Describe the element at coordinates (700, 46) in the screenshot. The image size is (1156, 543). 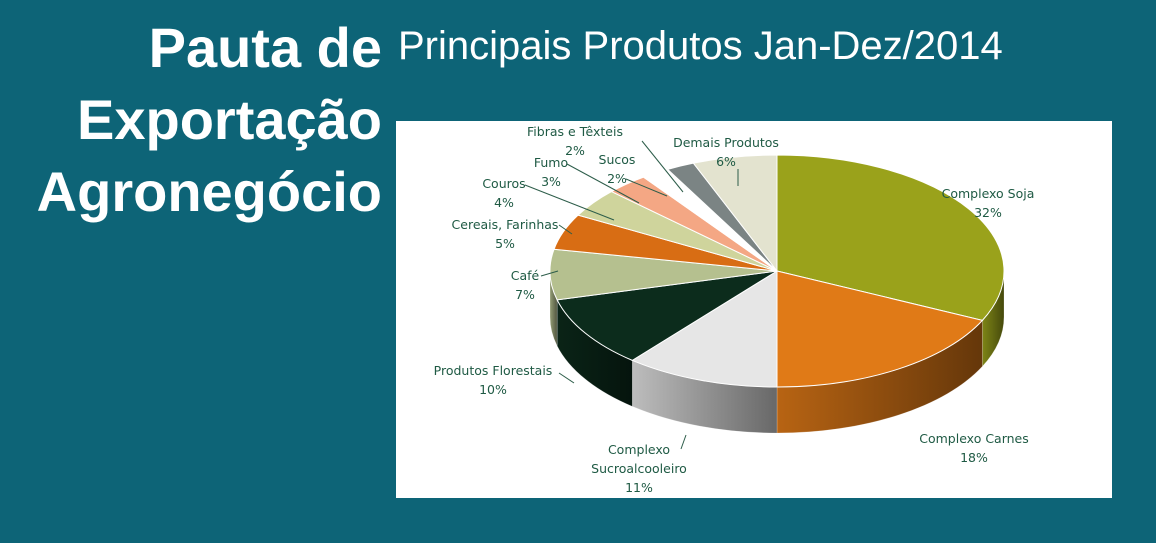
I see `chart-subtitle: Principais Produtos Jan-Dez/2014` at that location.